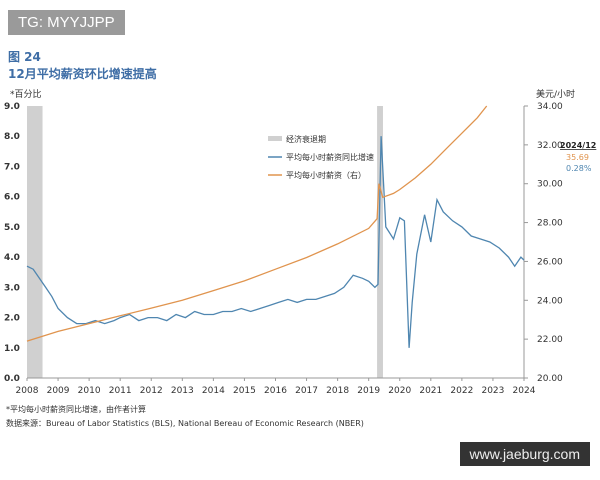  I want to click on x-tick-label: 2022, so click(461, 391).